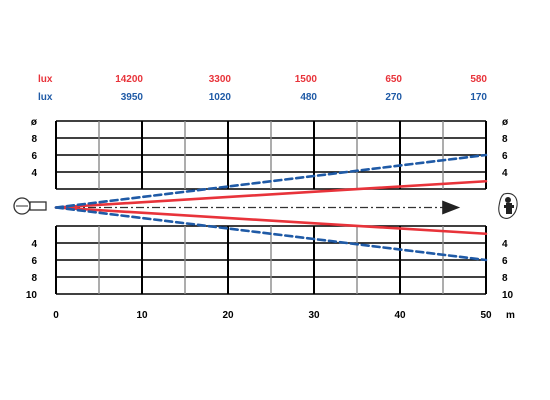 The image size is (550, 400). I want to click on lux-value: 3300, so click(220, 79).